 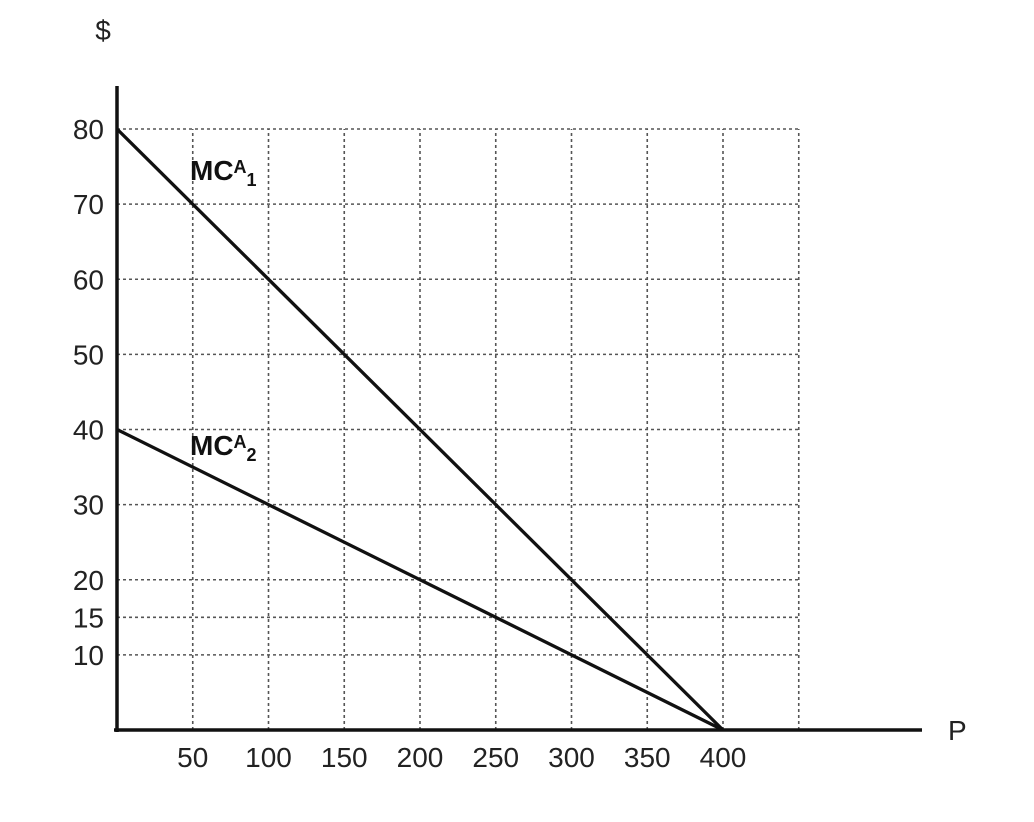 What do you see at coordinates (223, 172) in the screenshot?
I see `series-label-mca1: MCA1` at bounding box center [223, 172].